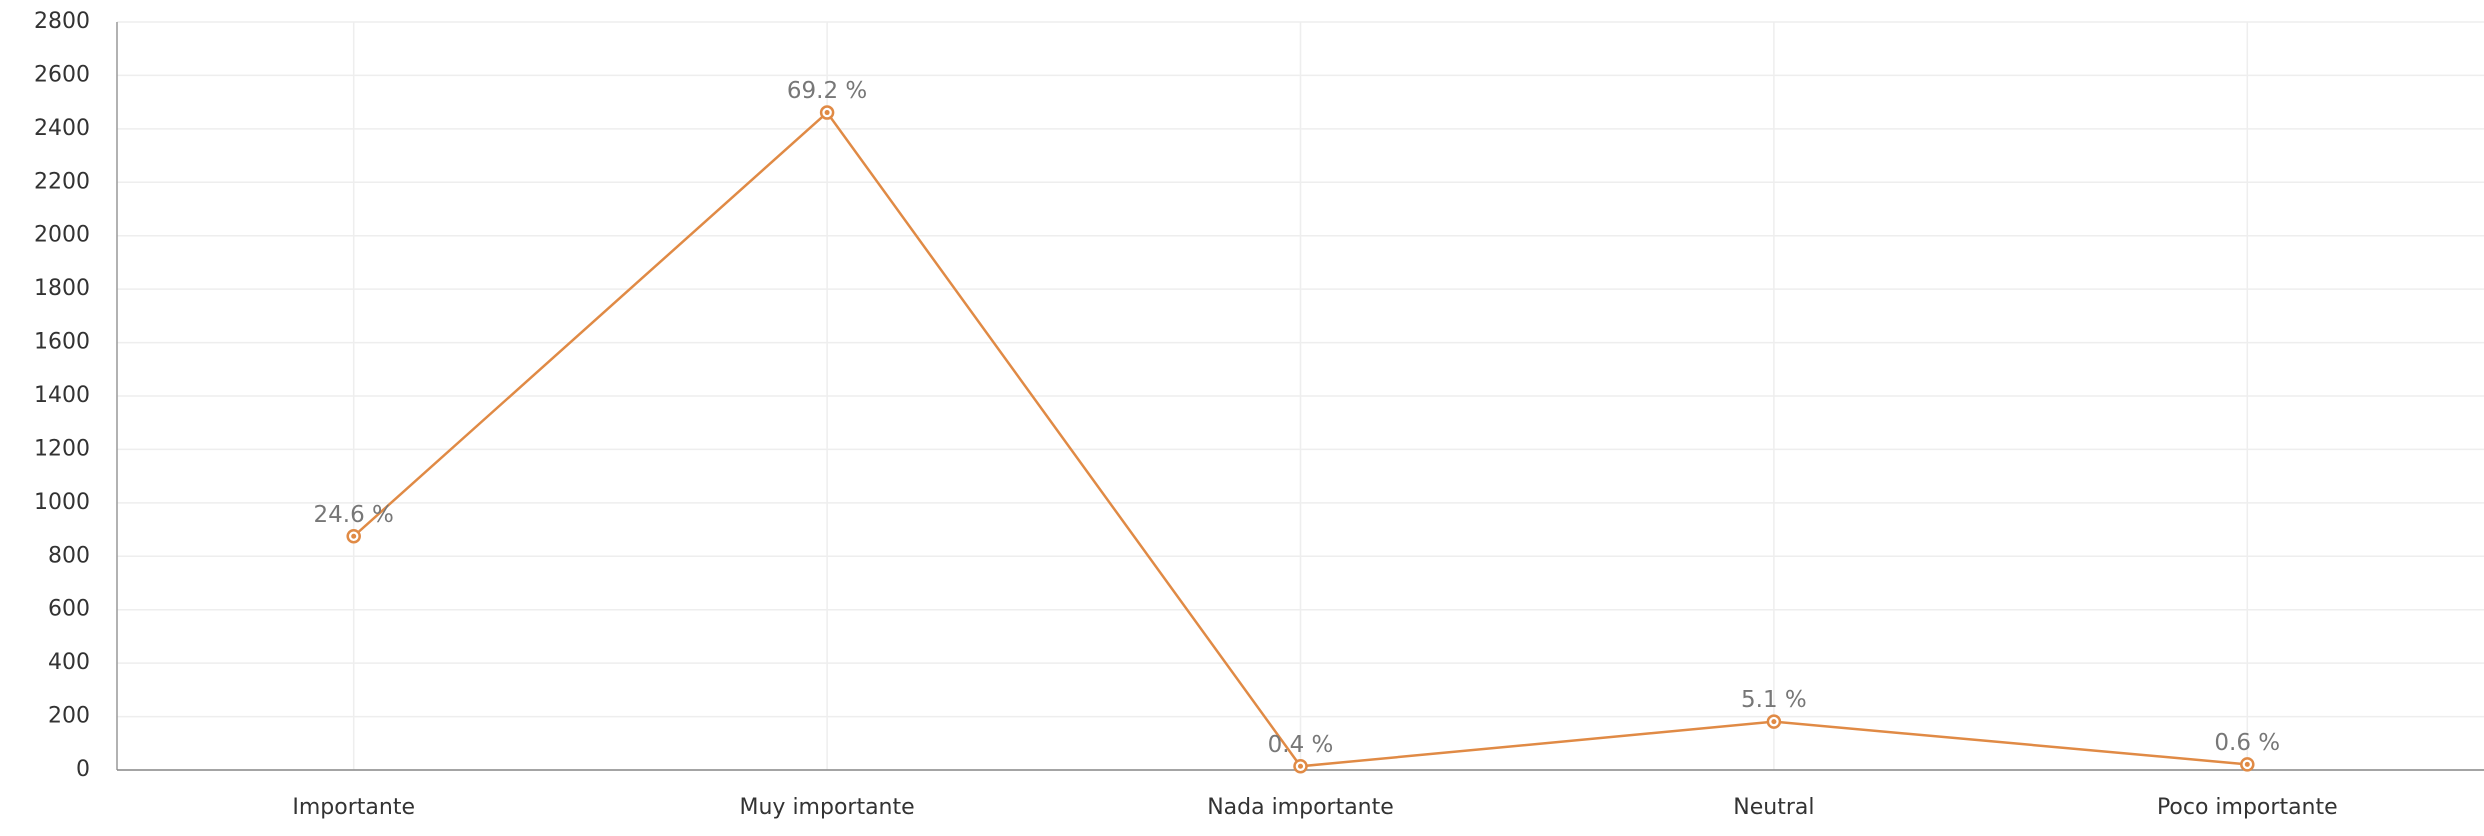 The height and width of the screenshot is (836, 2484). Describe the element at coordinates (69, 716) in the screenshot. I see `y-tick-label: 200` at that location.